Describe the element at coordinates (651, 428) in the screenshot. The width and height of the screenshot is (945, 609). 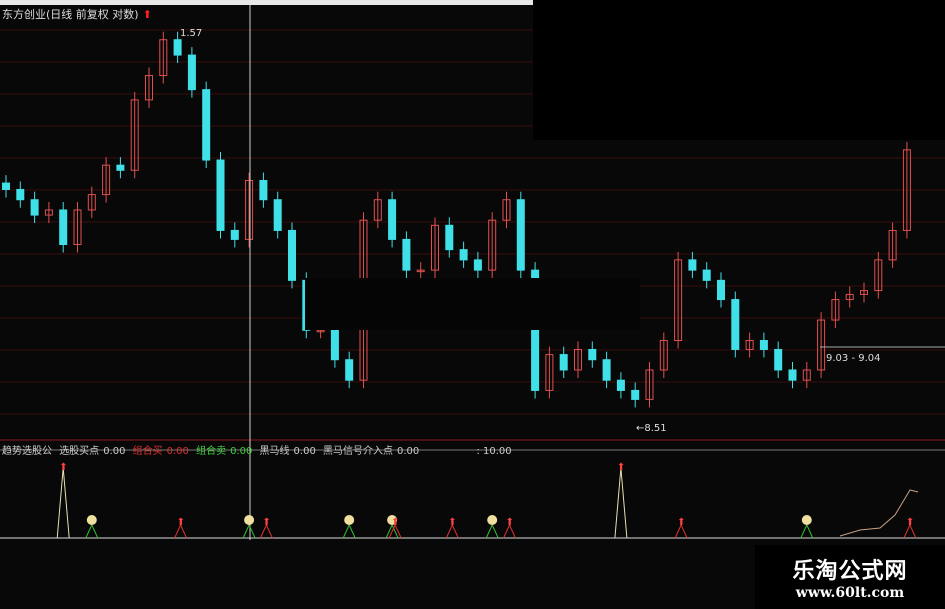
I see `low-price-label: ←8.51` at that location.